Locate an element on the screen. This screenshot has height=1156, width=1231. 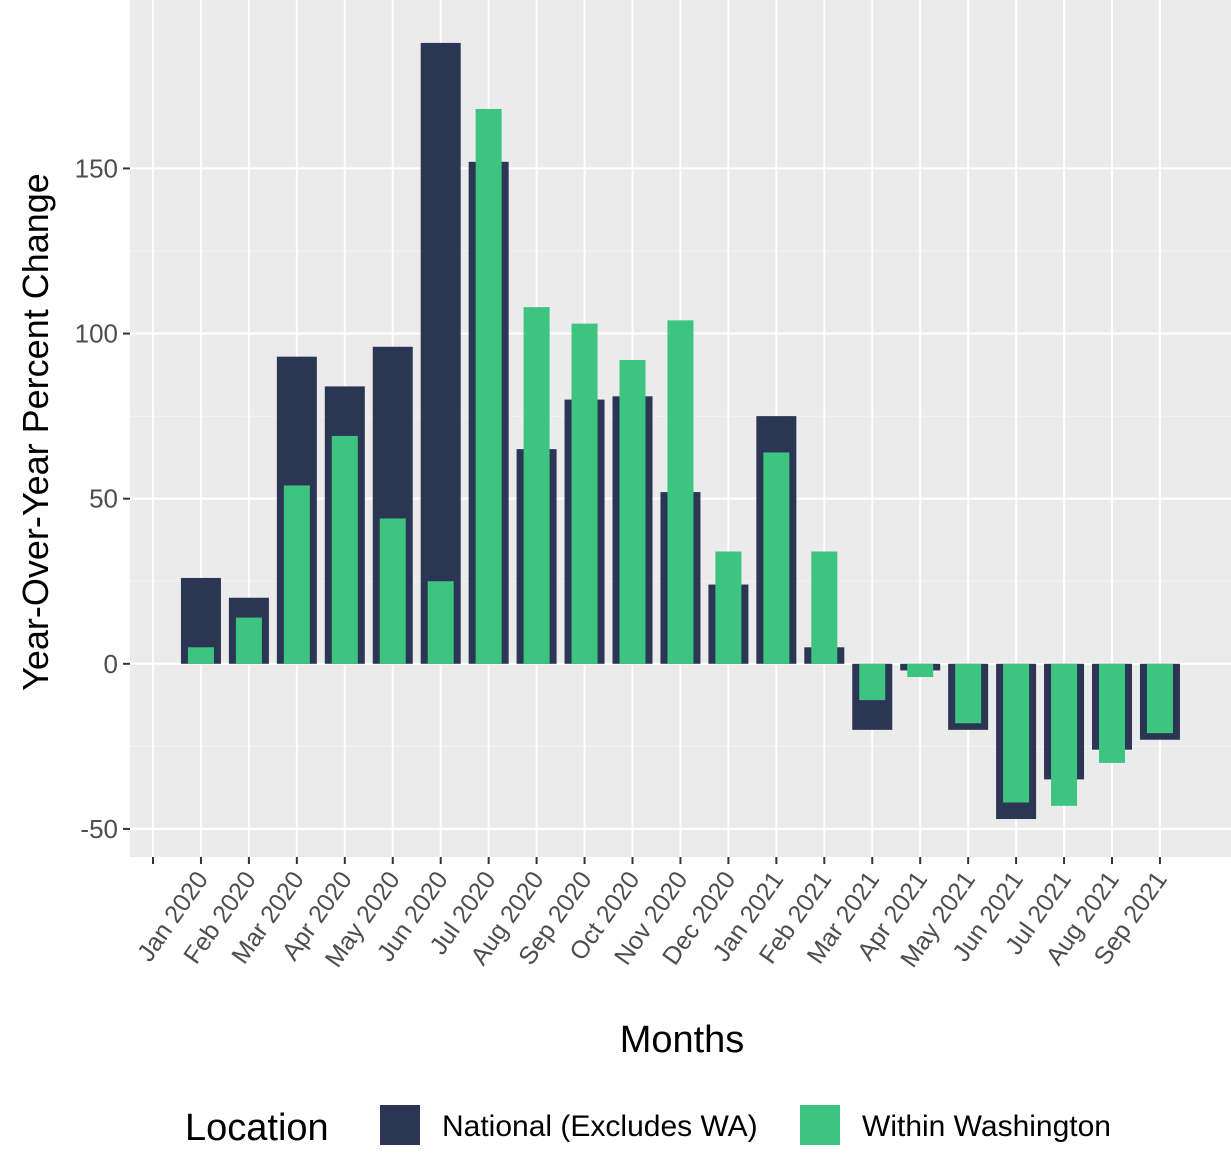
y-tick-label: 150 is located at coordinates (96, 168).